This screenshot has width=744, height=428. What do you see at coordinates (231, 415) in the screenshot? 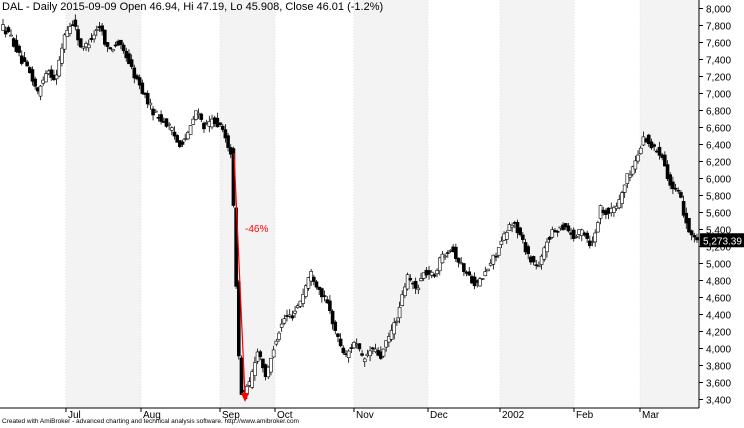
I see `x-tick-label: Sep` at bounding box center [231, 415].